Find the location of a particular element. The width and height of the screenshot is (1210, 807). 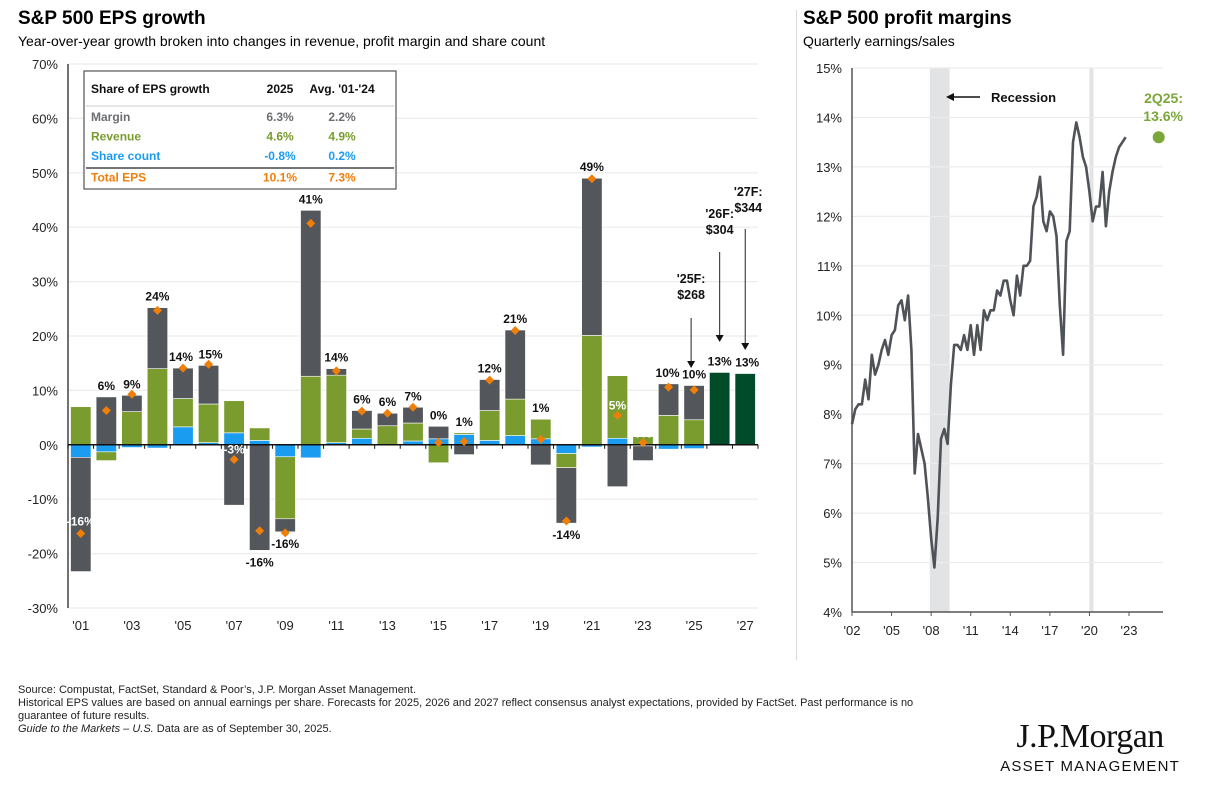

recession-arrow-head is located at coordinates (950, 97).